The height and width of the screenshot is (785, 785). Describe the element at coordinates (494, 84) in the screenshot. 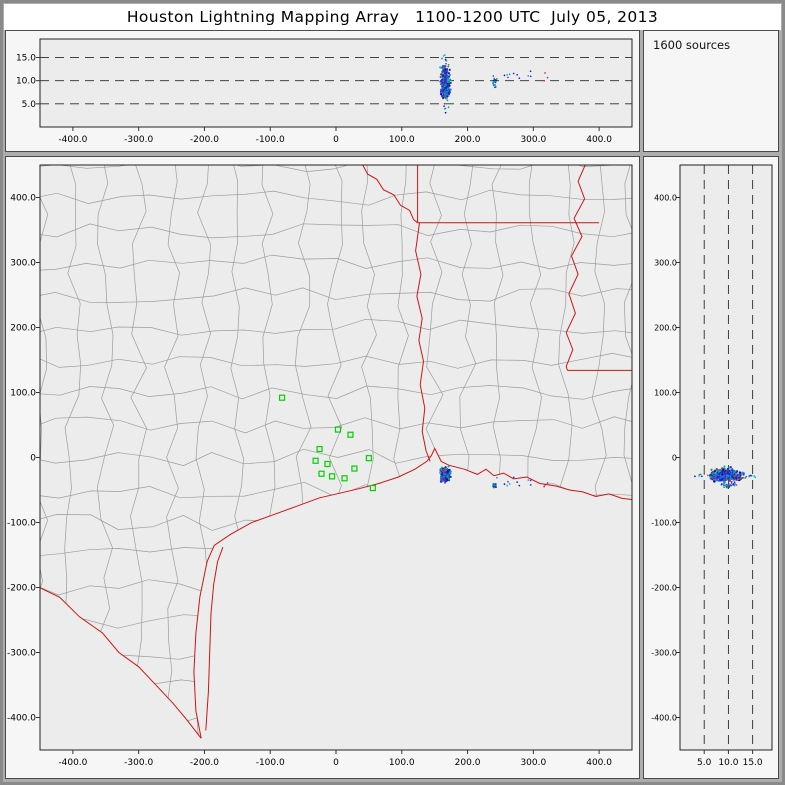

I see `lightning-sources-ew` at that location.